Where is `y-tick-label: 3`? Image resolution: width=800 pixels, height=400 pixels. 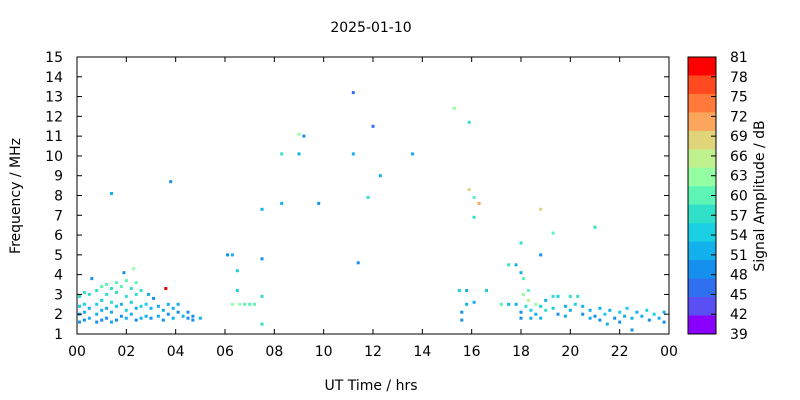
y-tick-label: 3 is located at coordinates (58, 295).